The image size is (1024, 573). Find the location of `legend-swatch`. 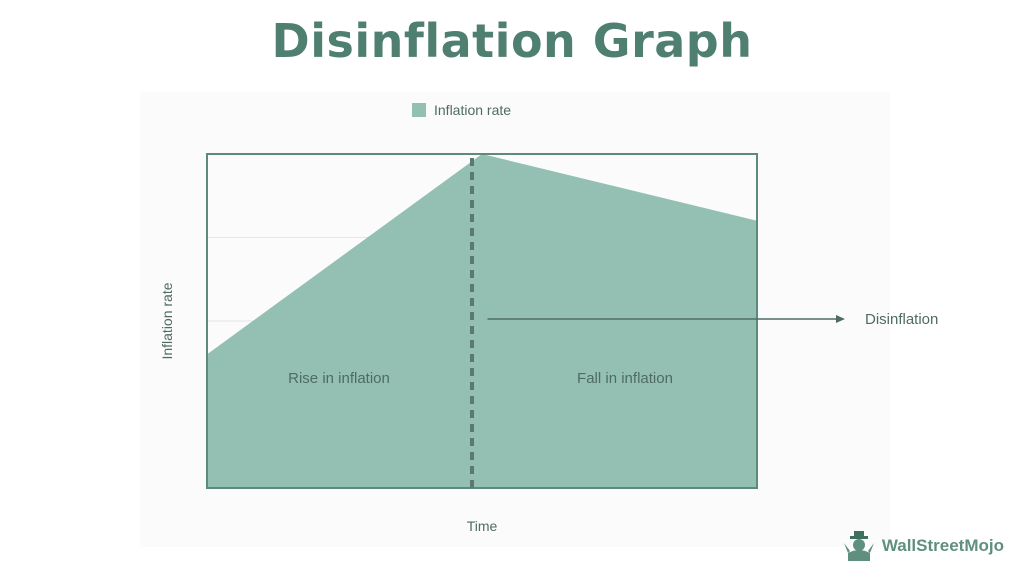

legend-swatch is located at coordinates (419, 110).